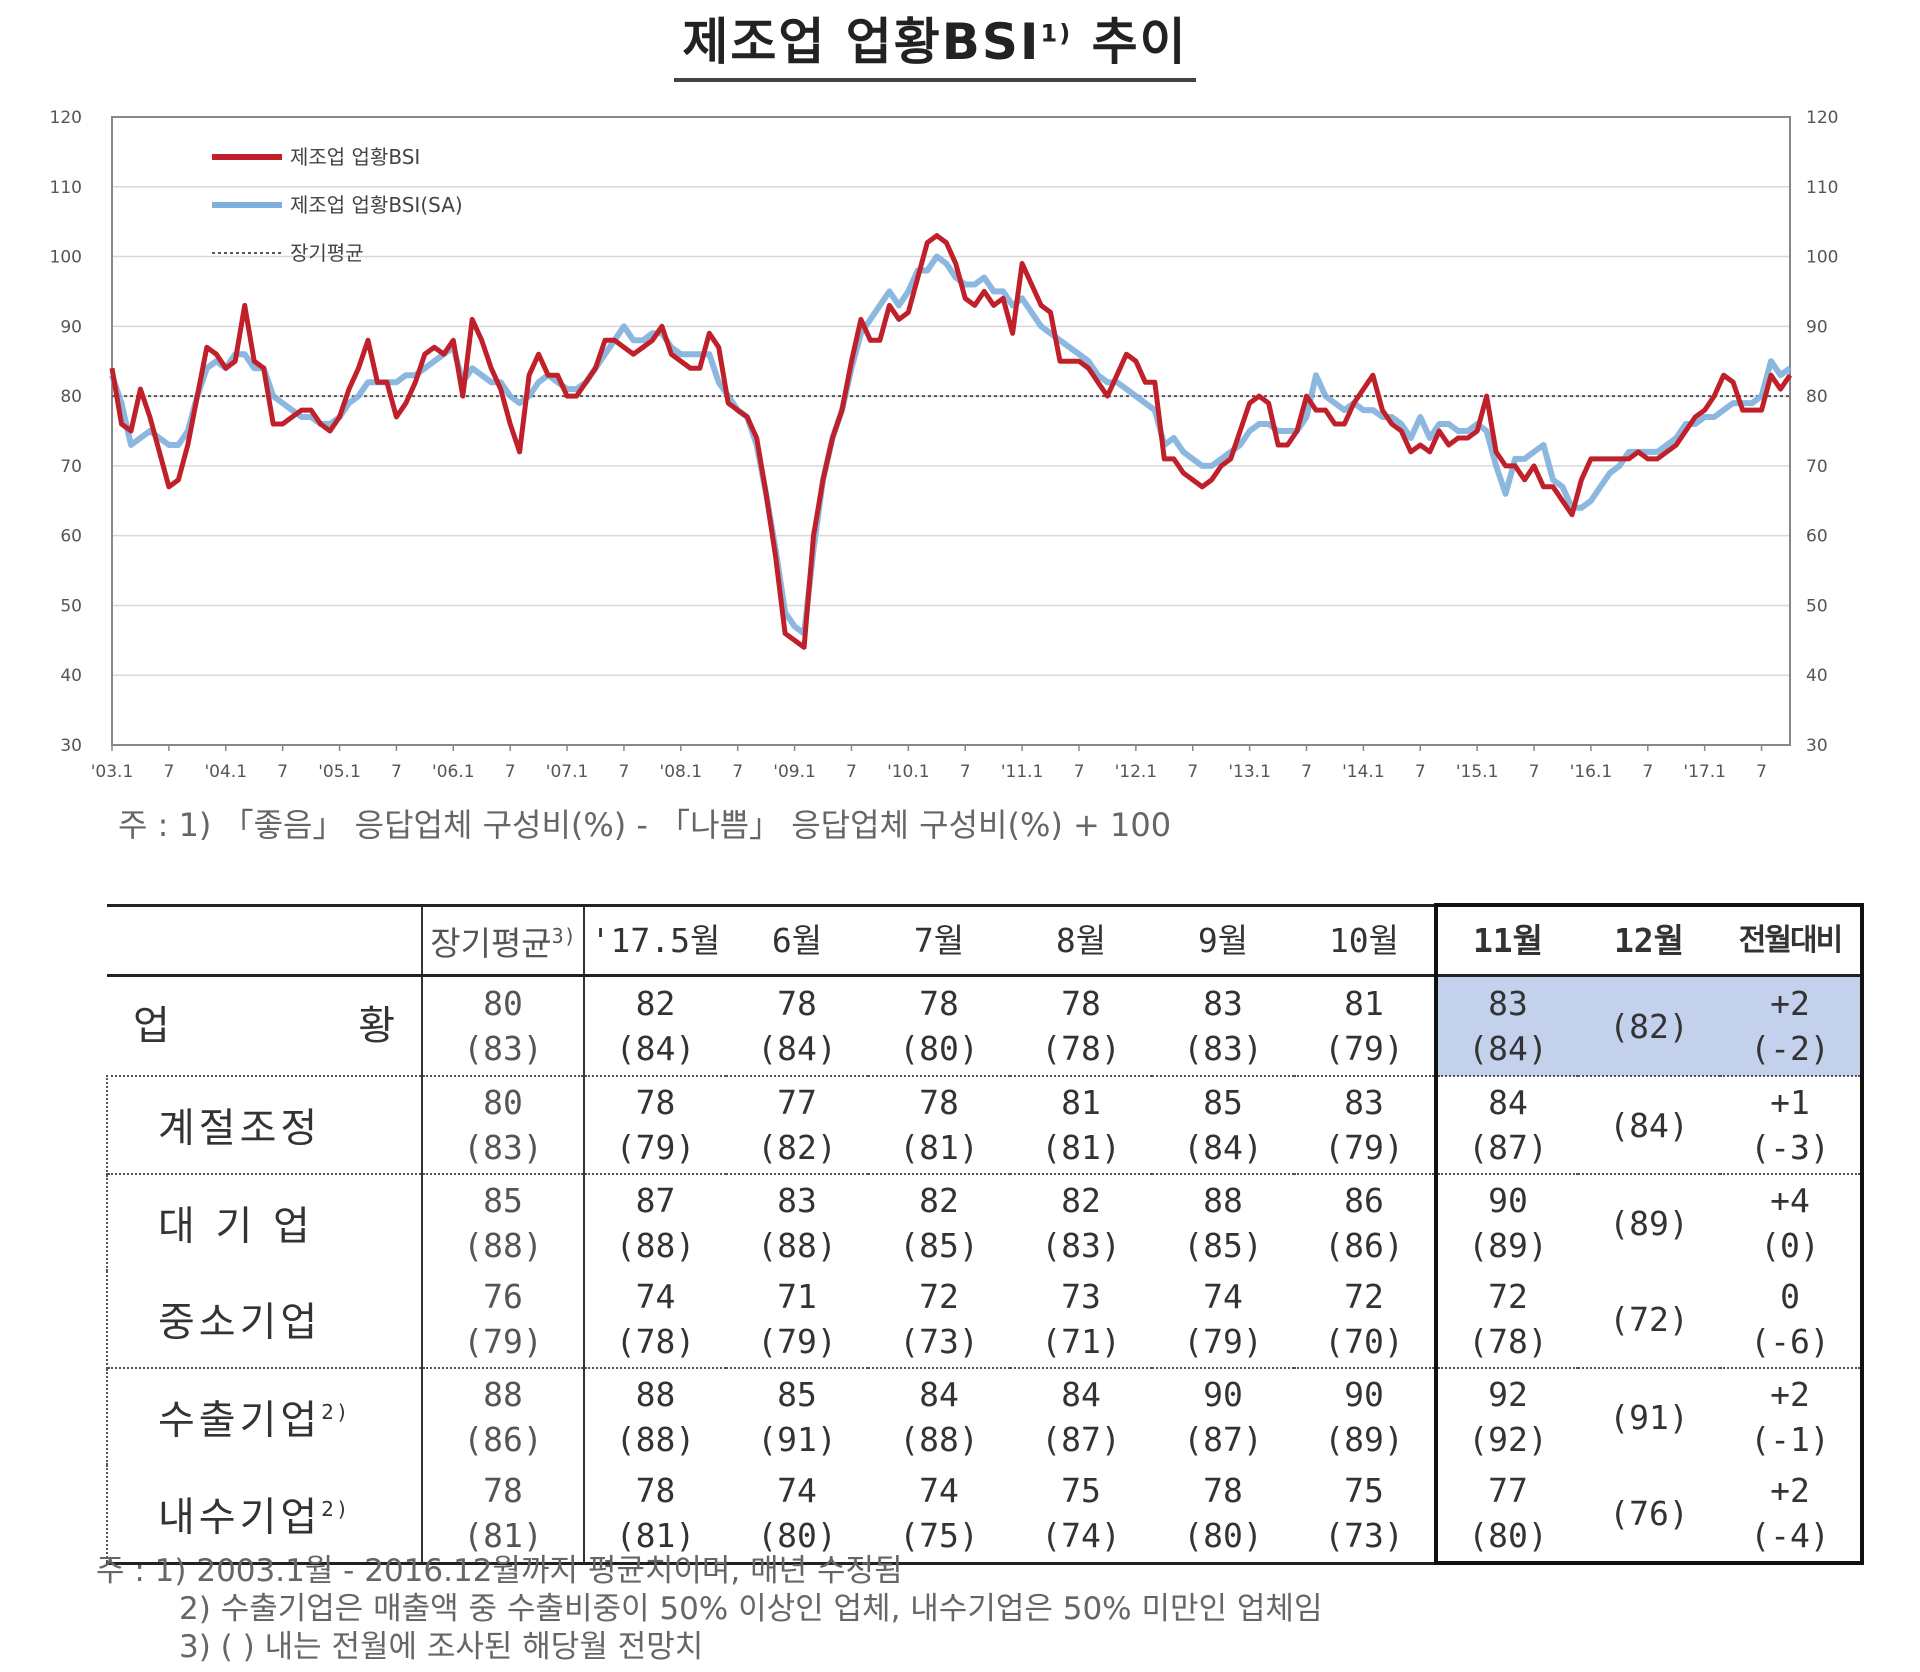 Image resolution: width=1920 pixels, height=1672 pixels. Describe the element at coordinates (1790, 1394) in the screenshot. I see `cell-value: +2` at that location.